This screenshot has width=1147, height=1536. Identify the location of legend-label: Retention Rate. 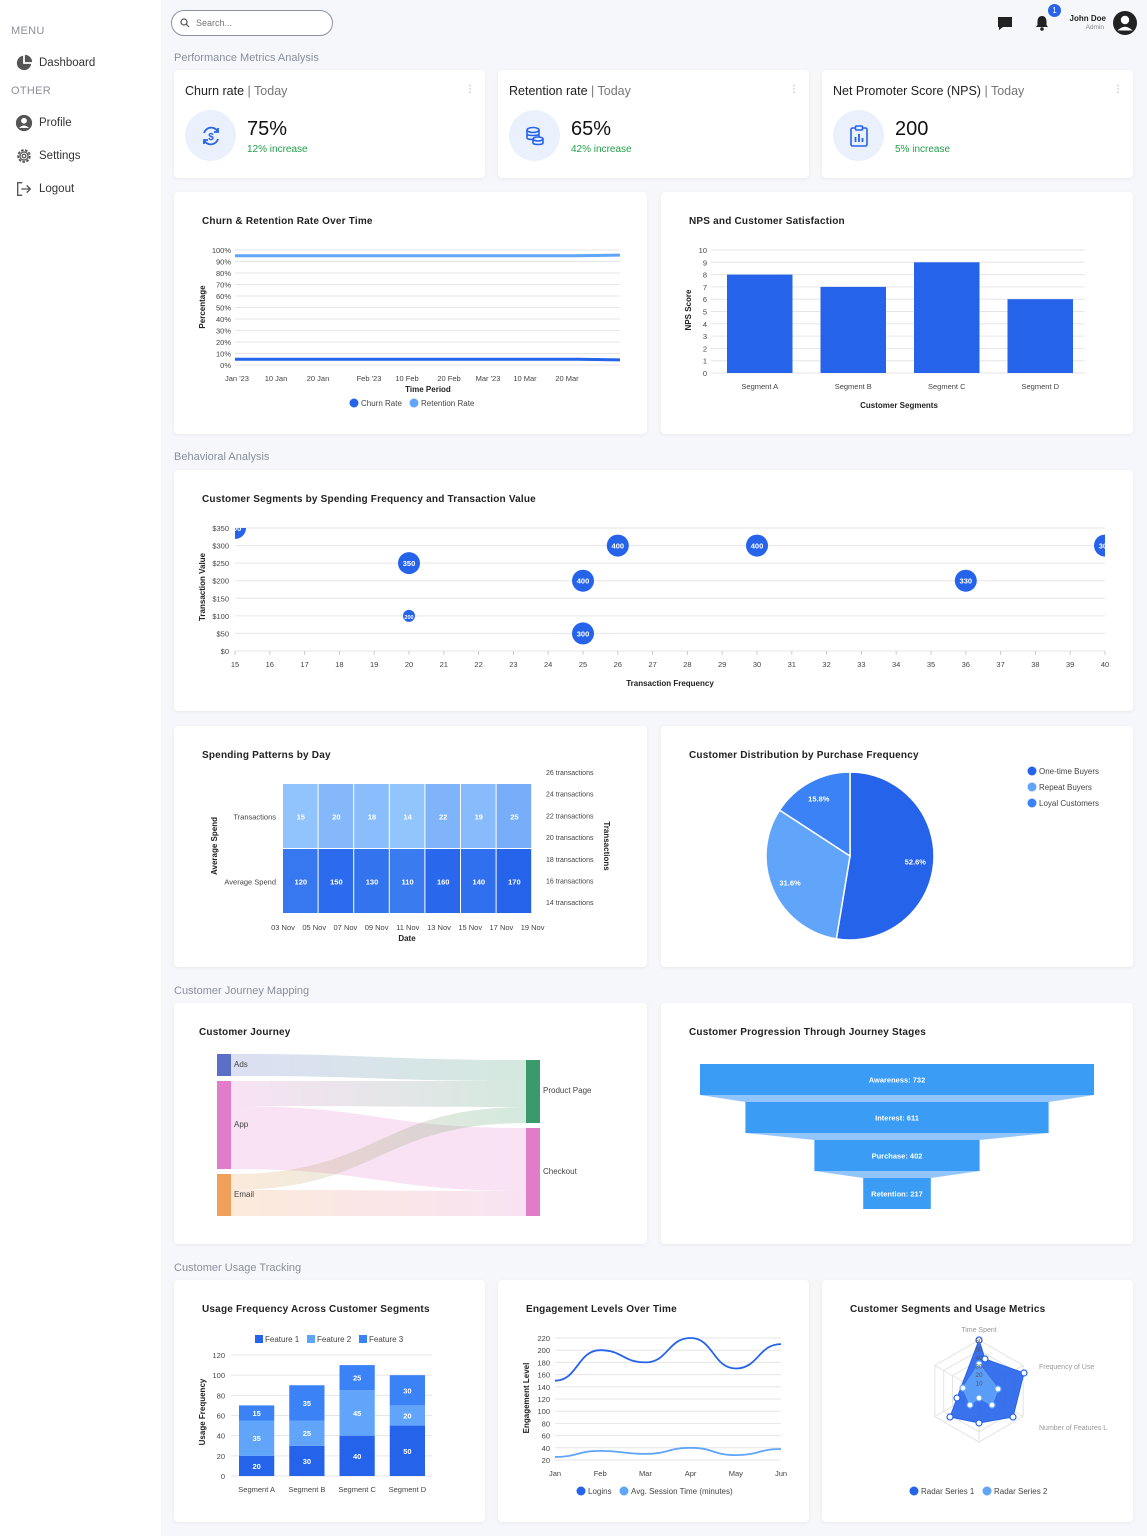
(448, 403).